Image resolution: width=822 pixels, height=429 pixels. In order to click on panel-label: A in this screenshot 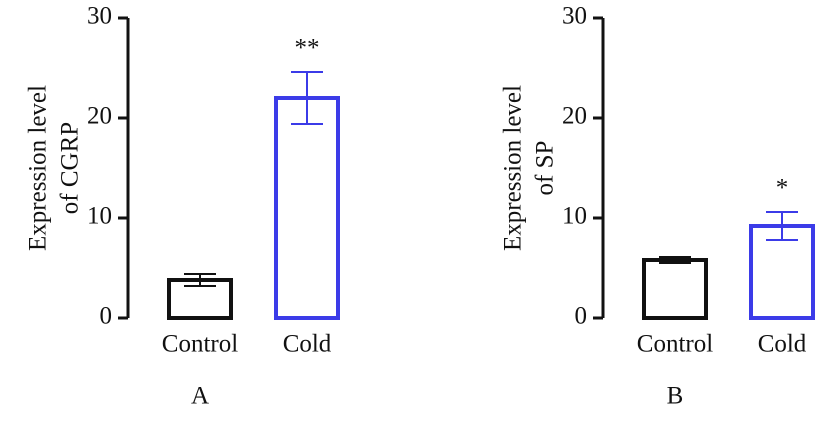, I will do `click(200, 396)`.